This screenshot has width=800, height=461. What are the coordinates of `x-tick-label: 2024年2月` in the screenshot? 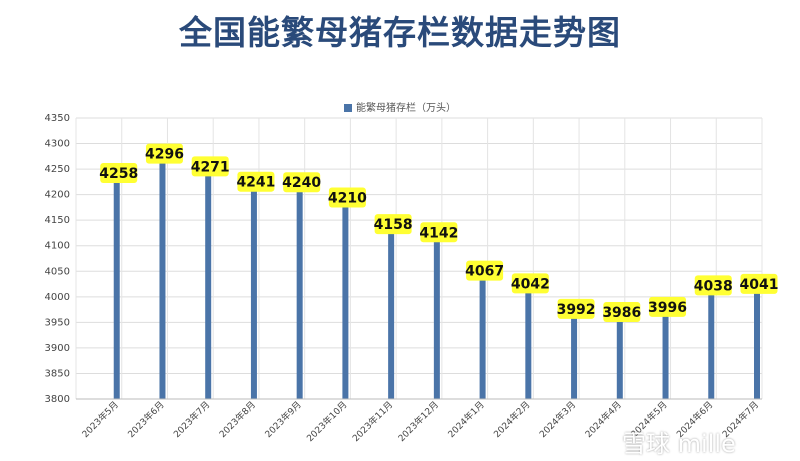 It's located at (511, 419).